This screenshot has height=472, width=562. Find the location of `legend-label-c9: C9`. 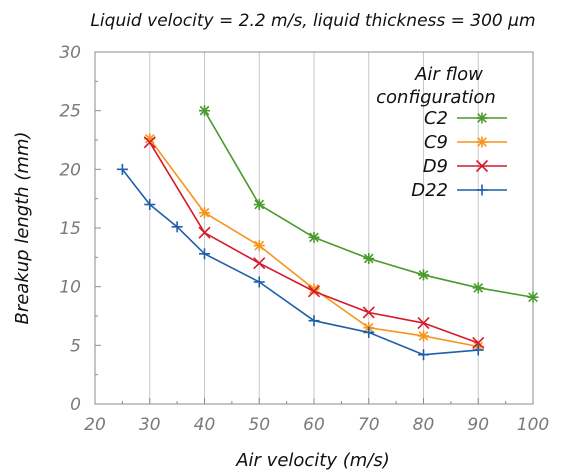

legend-label-c9: C9 is located at coordinates (436, 142).